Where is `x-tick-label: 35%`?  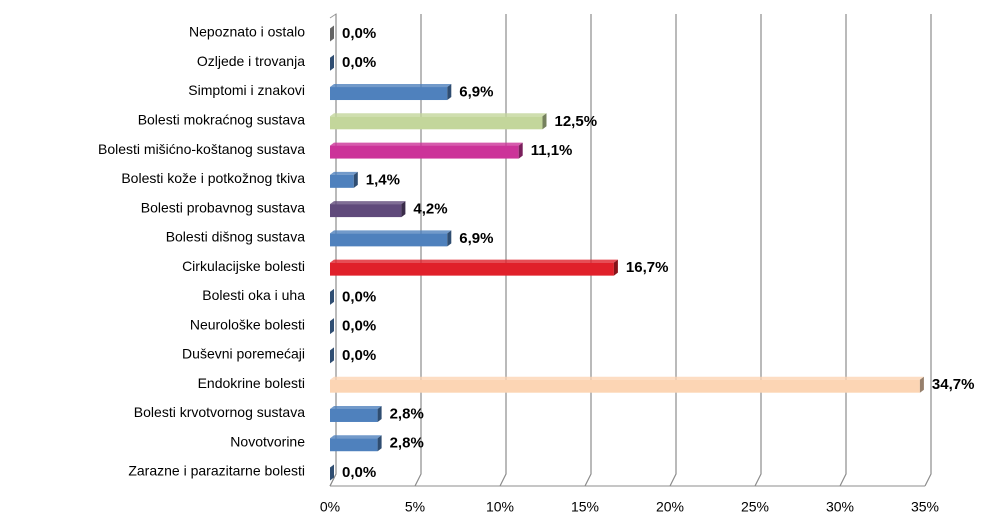
x-tick-label: 35% is located at coordinates (925, 507).